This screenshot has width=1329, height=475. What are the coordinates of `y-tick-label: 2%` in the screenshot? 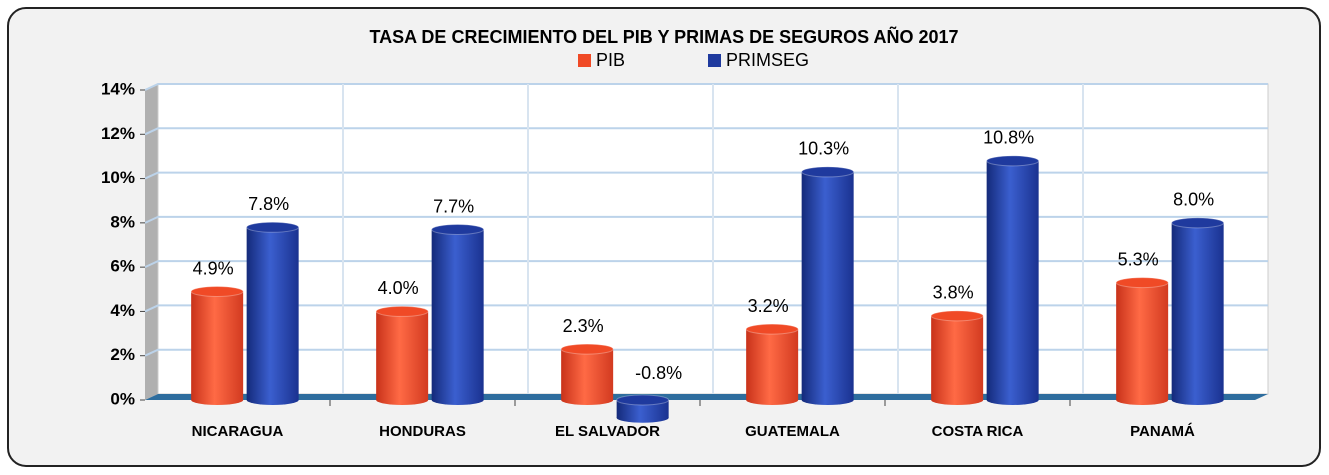 It's located at (122, 354).